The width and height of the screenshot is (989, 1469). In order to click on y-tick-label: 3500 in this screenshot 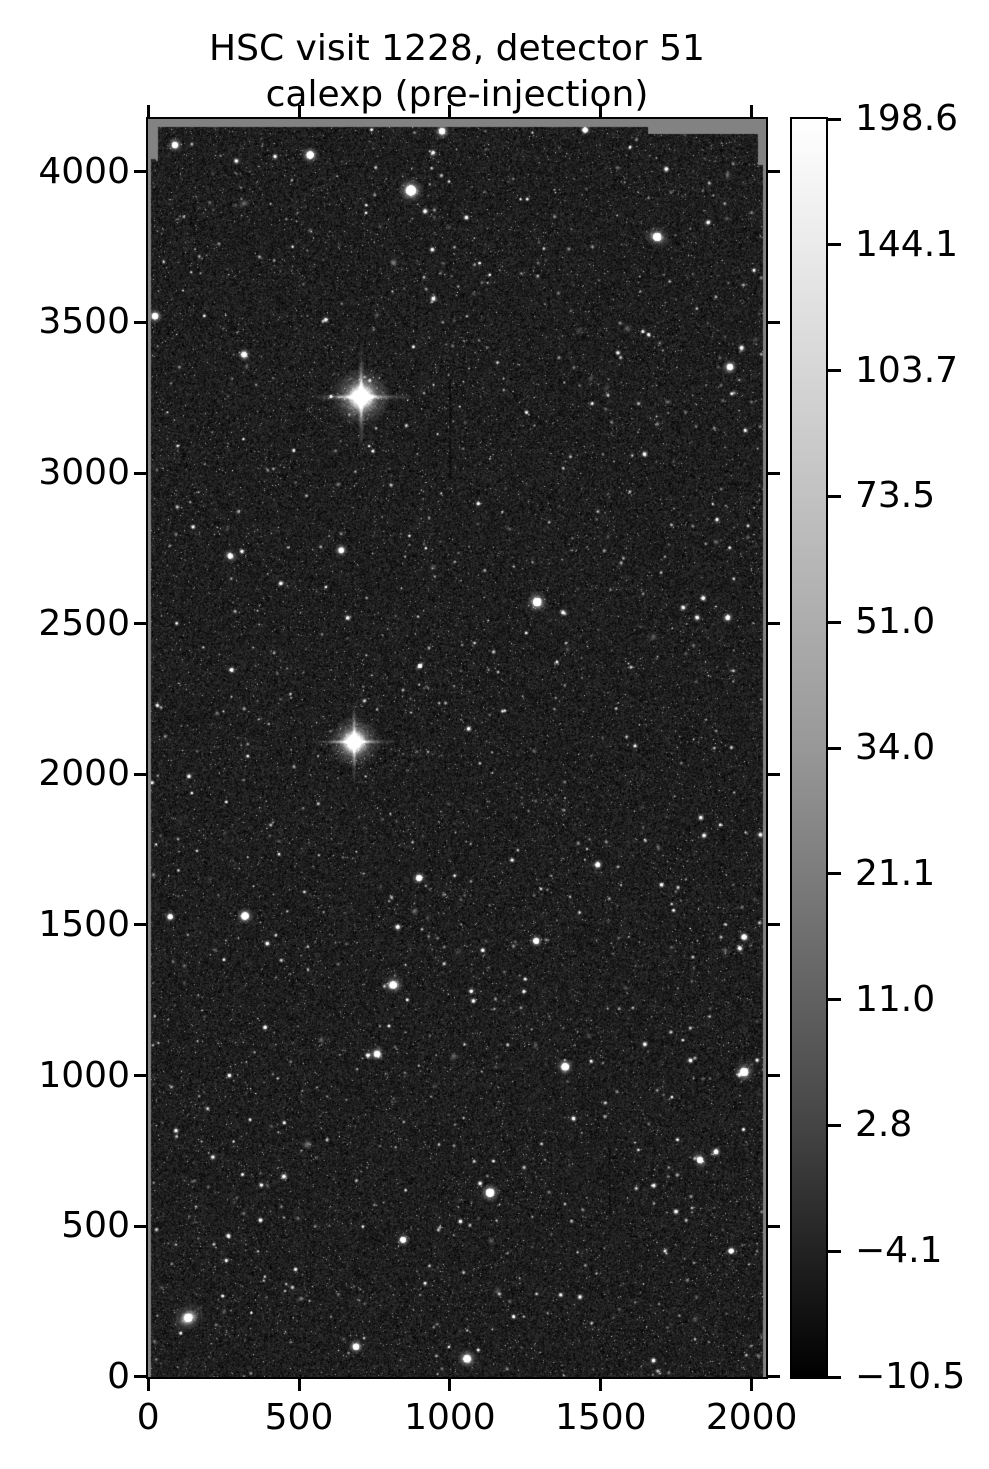, I will do `click(84, 322)`.